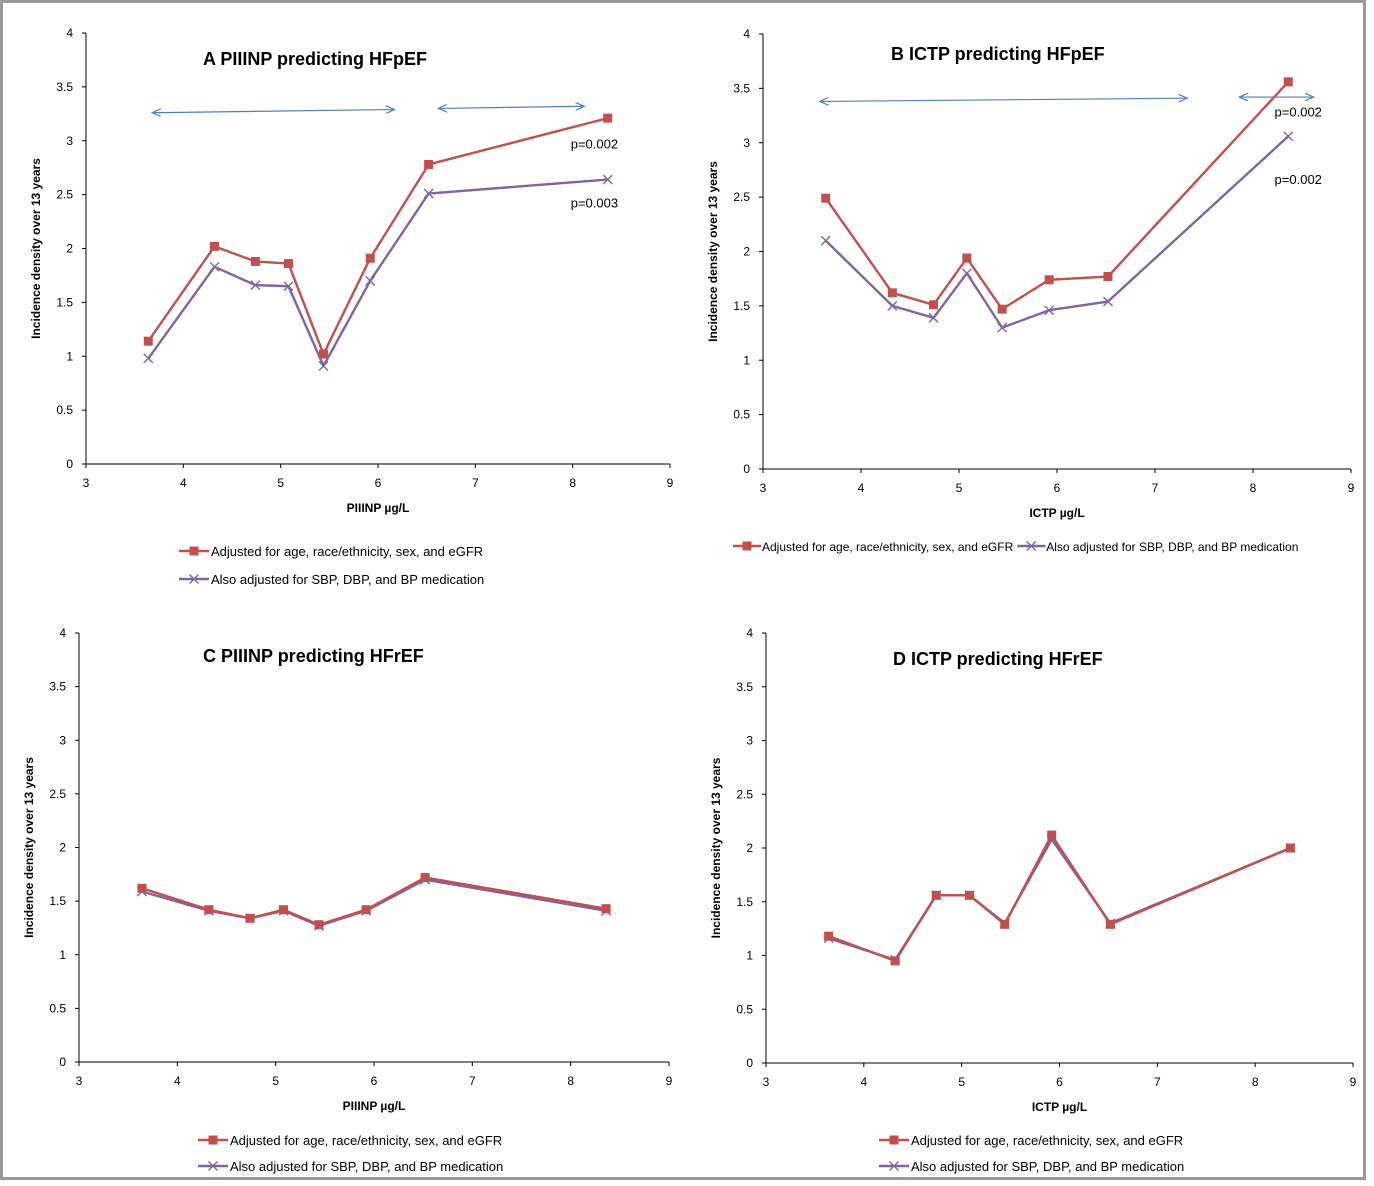  I want to click on y-tick-label: 3.5, so click(64, 87).